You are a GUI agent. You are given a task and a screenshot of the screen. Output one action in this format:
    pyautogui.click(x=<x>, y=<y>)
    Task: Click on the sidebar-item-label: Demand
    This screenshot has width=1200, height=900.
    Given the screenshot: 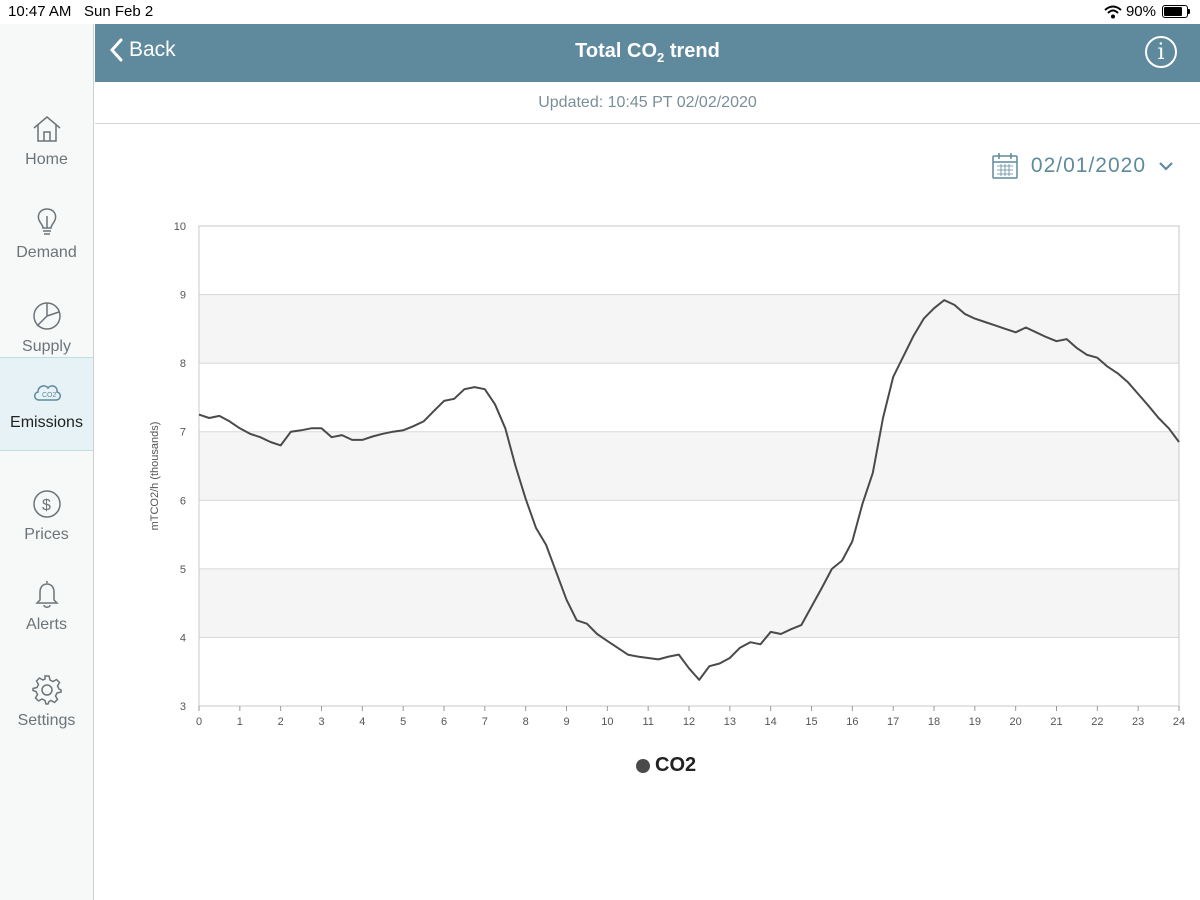 What is the action you would take?
    pyautogui.click(x=46, y=252)
    